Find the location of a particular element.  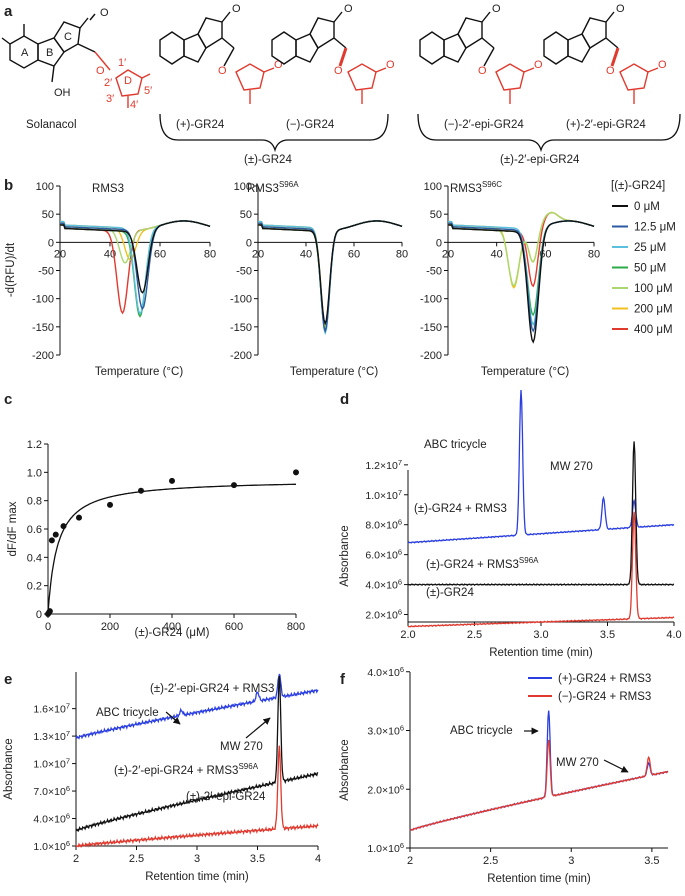

legend-label: 100 μM is located at coordinates (653, 289).